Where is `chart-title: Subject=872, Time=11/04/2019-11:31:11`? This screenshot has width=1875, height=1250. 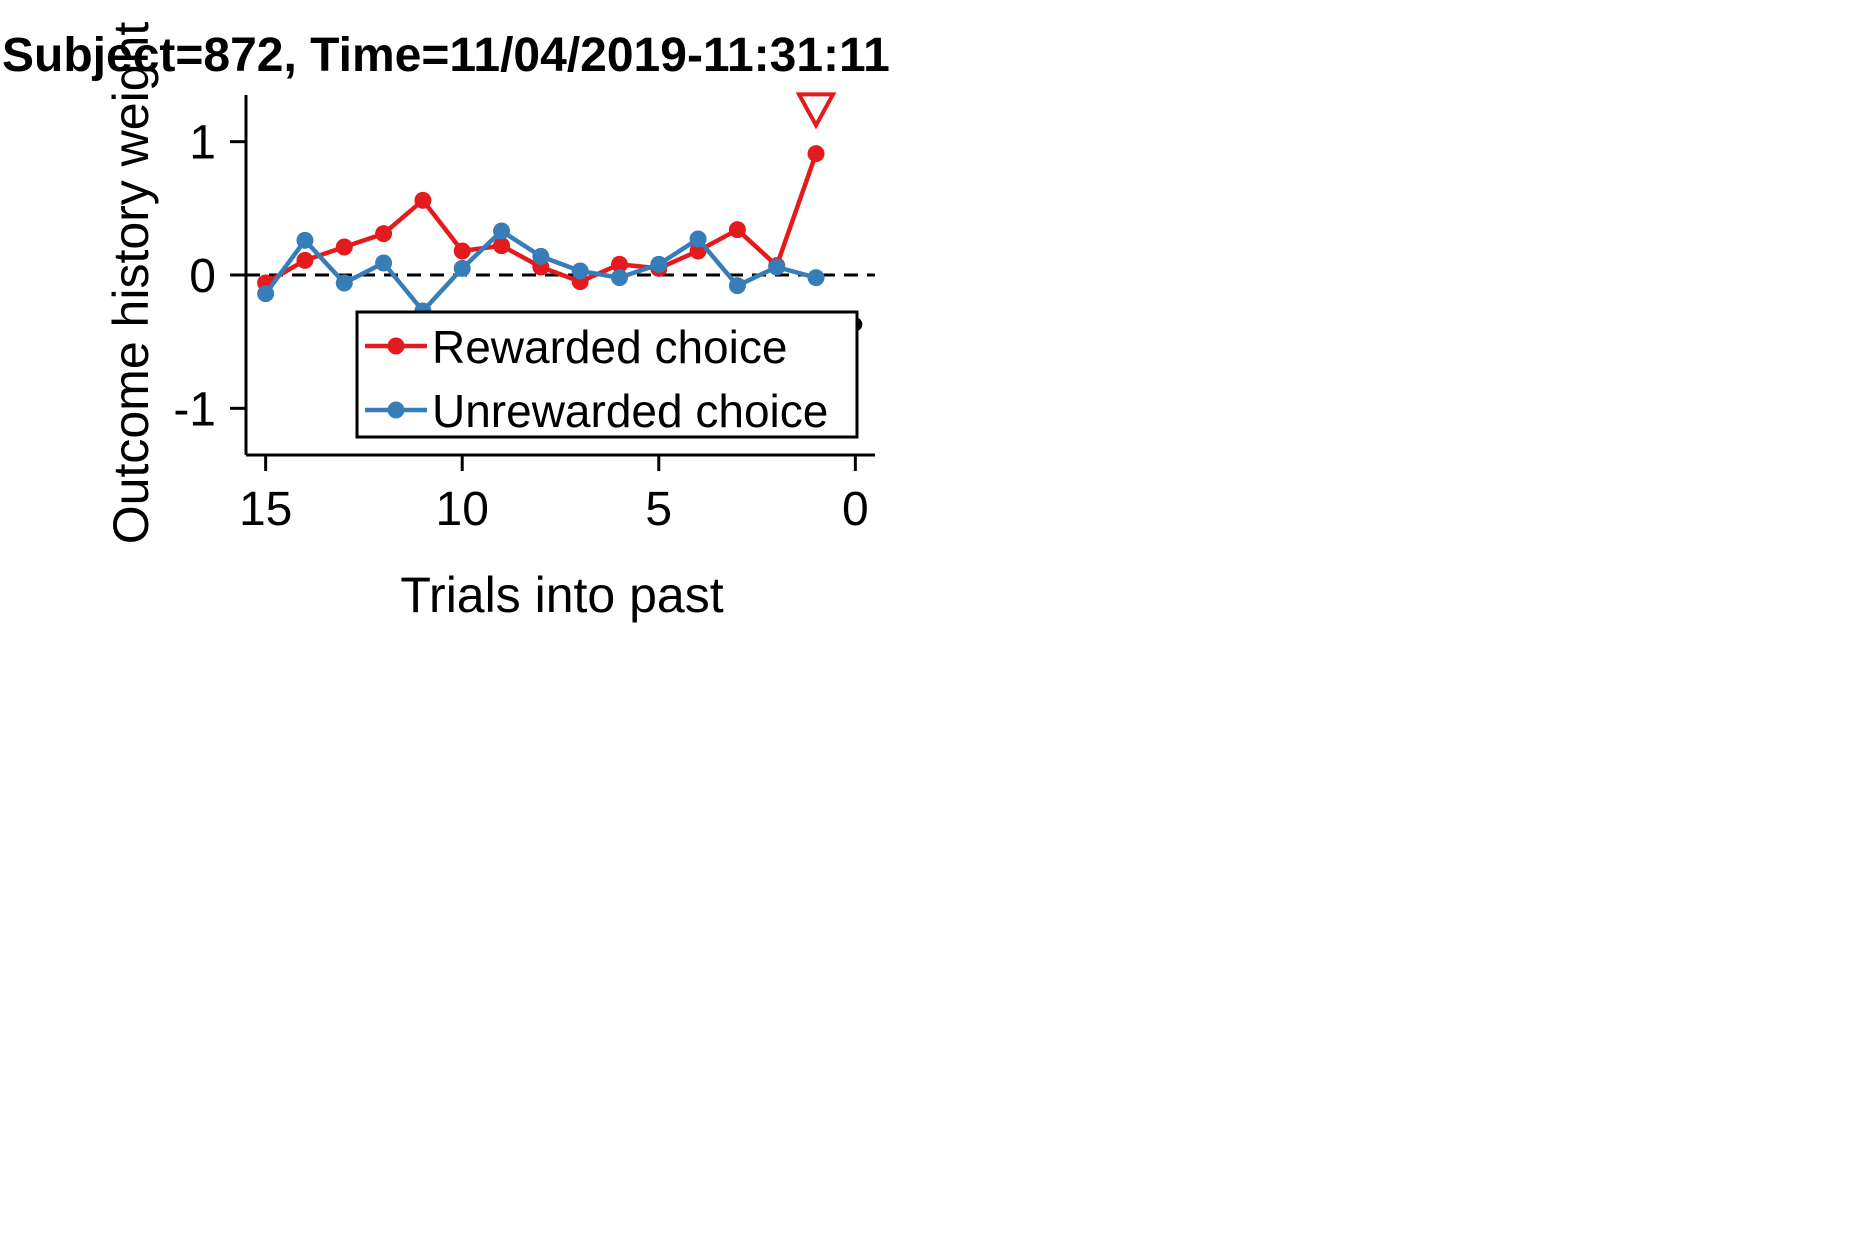 chart-title: Subject=872, Time=11/04/2019-11:31:11 is located at coordinates (446, 55).